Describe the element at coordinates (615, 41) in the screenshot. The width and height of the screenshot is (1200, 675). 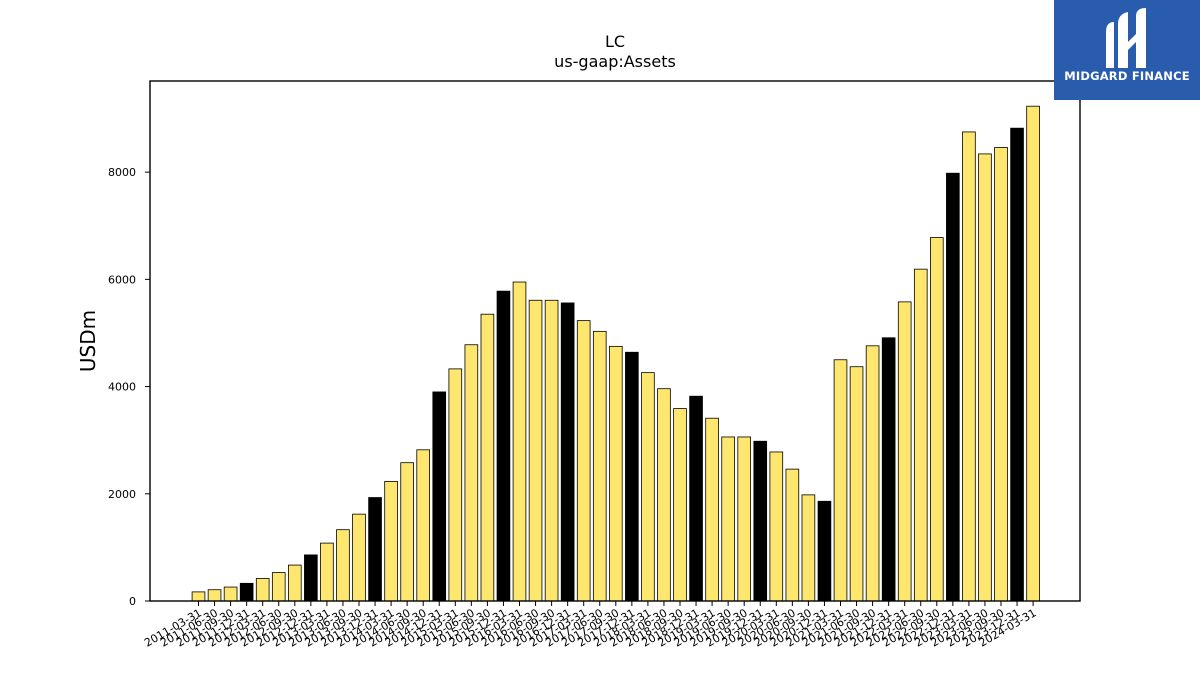
I see `chart-title: LC` at that location.